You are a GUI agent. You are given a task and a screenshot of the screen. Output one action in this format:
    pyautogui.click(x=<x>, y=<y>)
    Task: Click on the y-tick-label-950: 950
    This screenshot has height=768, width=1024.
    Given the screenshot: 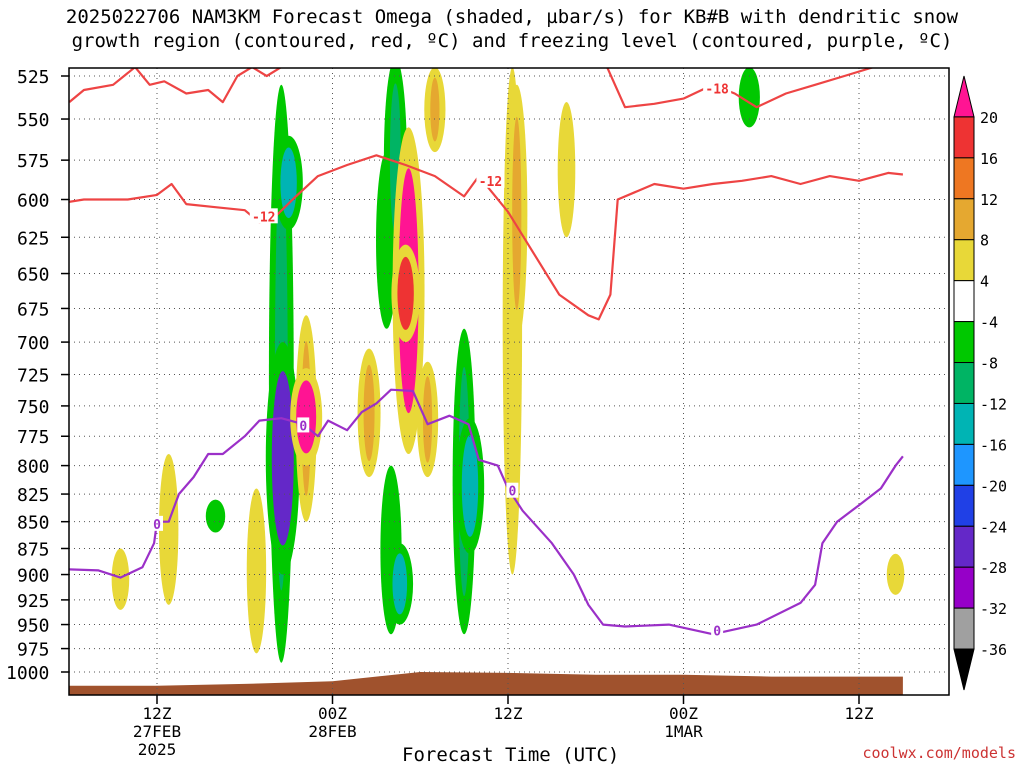 What is the action you would take?
    pyautogui.click(x=33, y=626)
    